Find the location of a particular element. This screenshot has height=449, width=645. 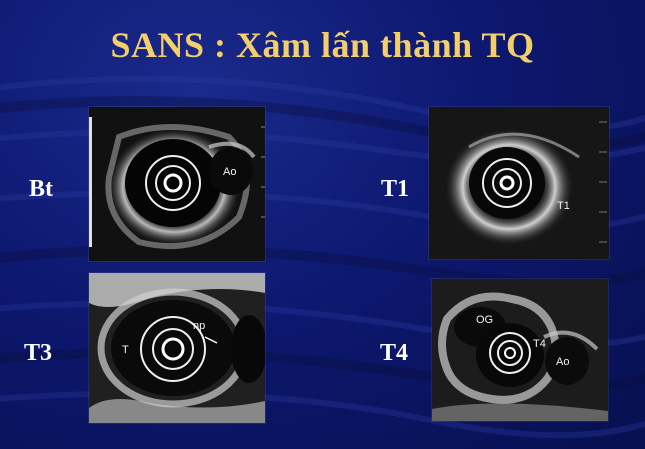

ultrasound-t1-svg: T1 is located at coordinates (519, 183).